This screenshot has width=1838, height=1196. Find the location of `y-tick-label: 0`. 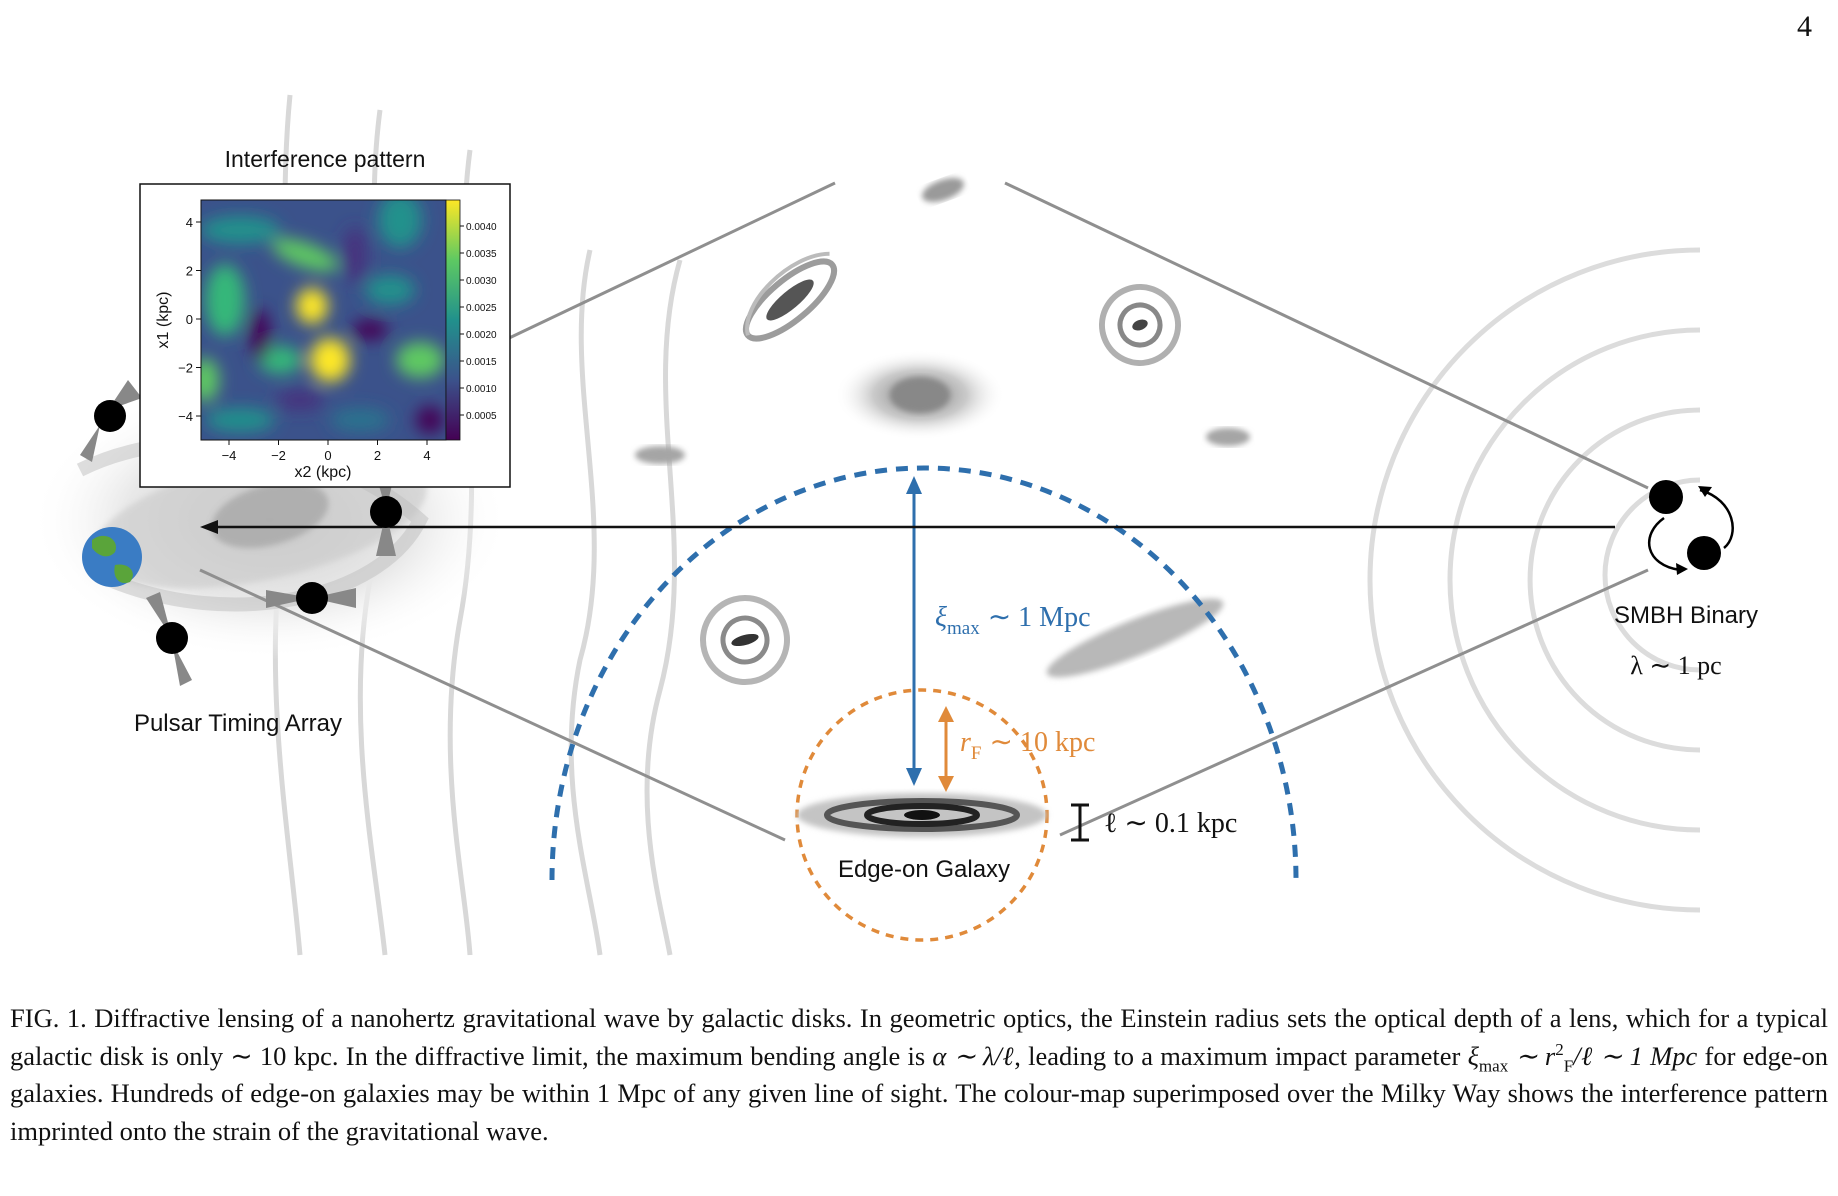

y-tick-label: 0 is located at coordinates (189, 319).